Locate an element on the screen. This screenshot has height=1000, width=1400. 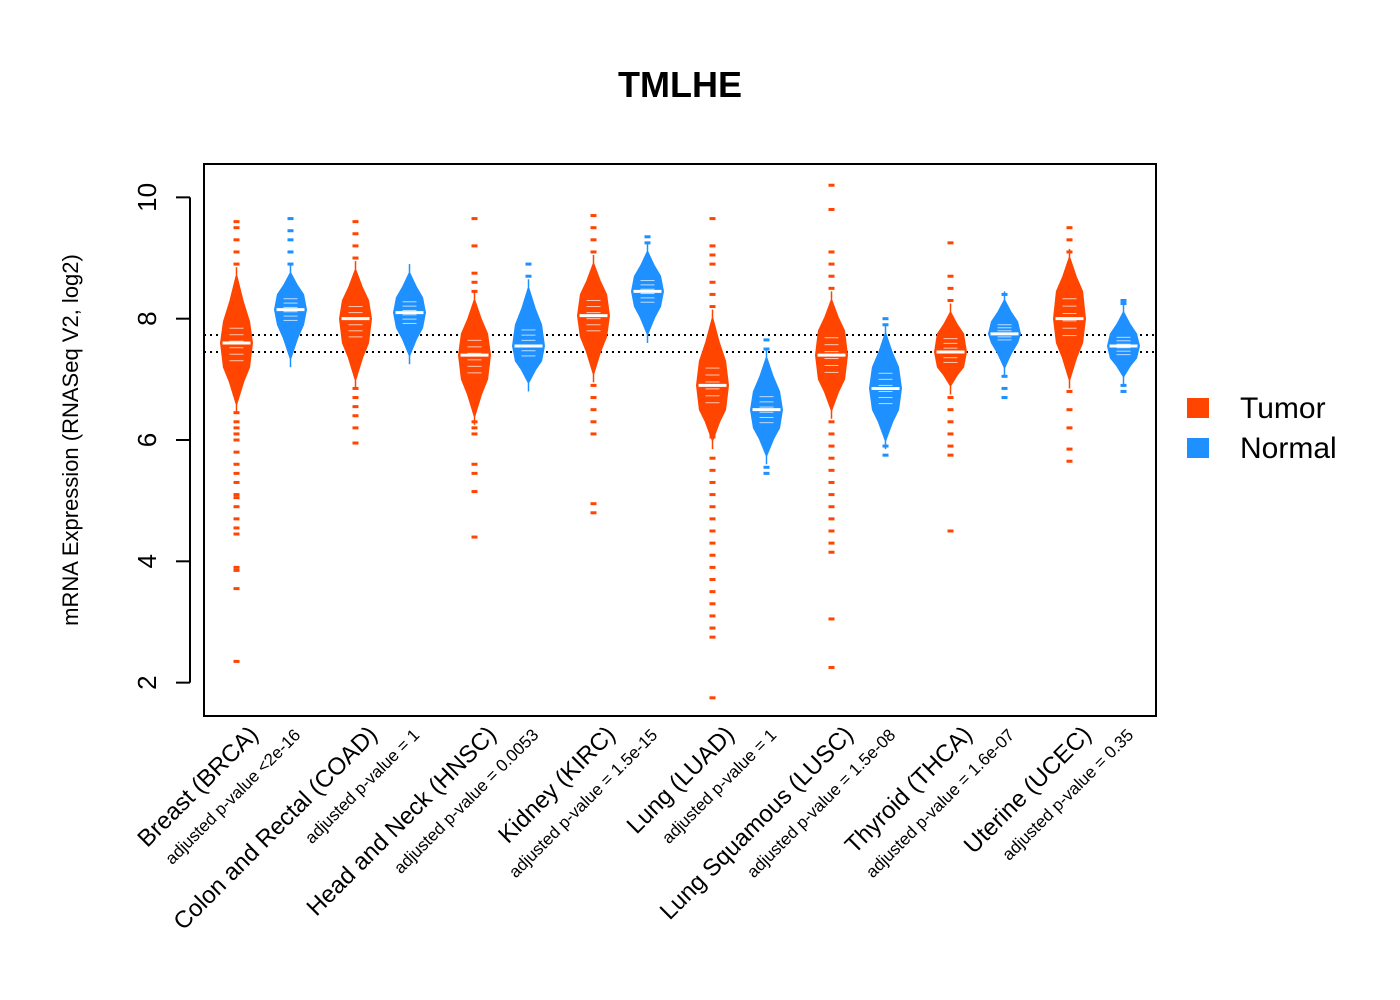
legend-label: Normal is located at coordinates (1288, 448).